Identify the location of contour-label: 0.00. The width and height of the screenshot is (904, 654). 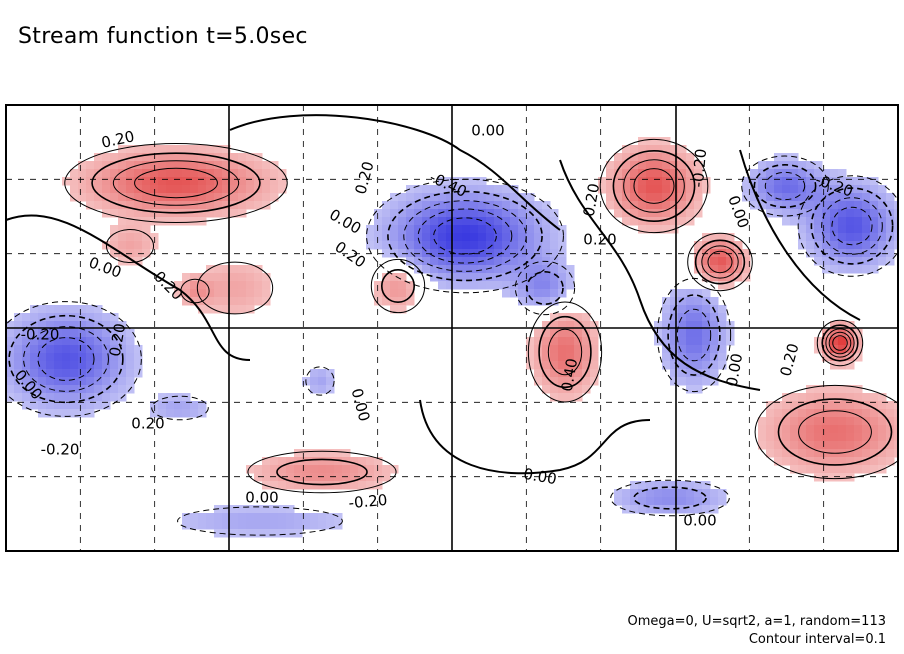
(699, 521).